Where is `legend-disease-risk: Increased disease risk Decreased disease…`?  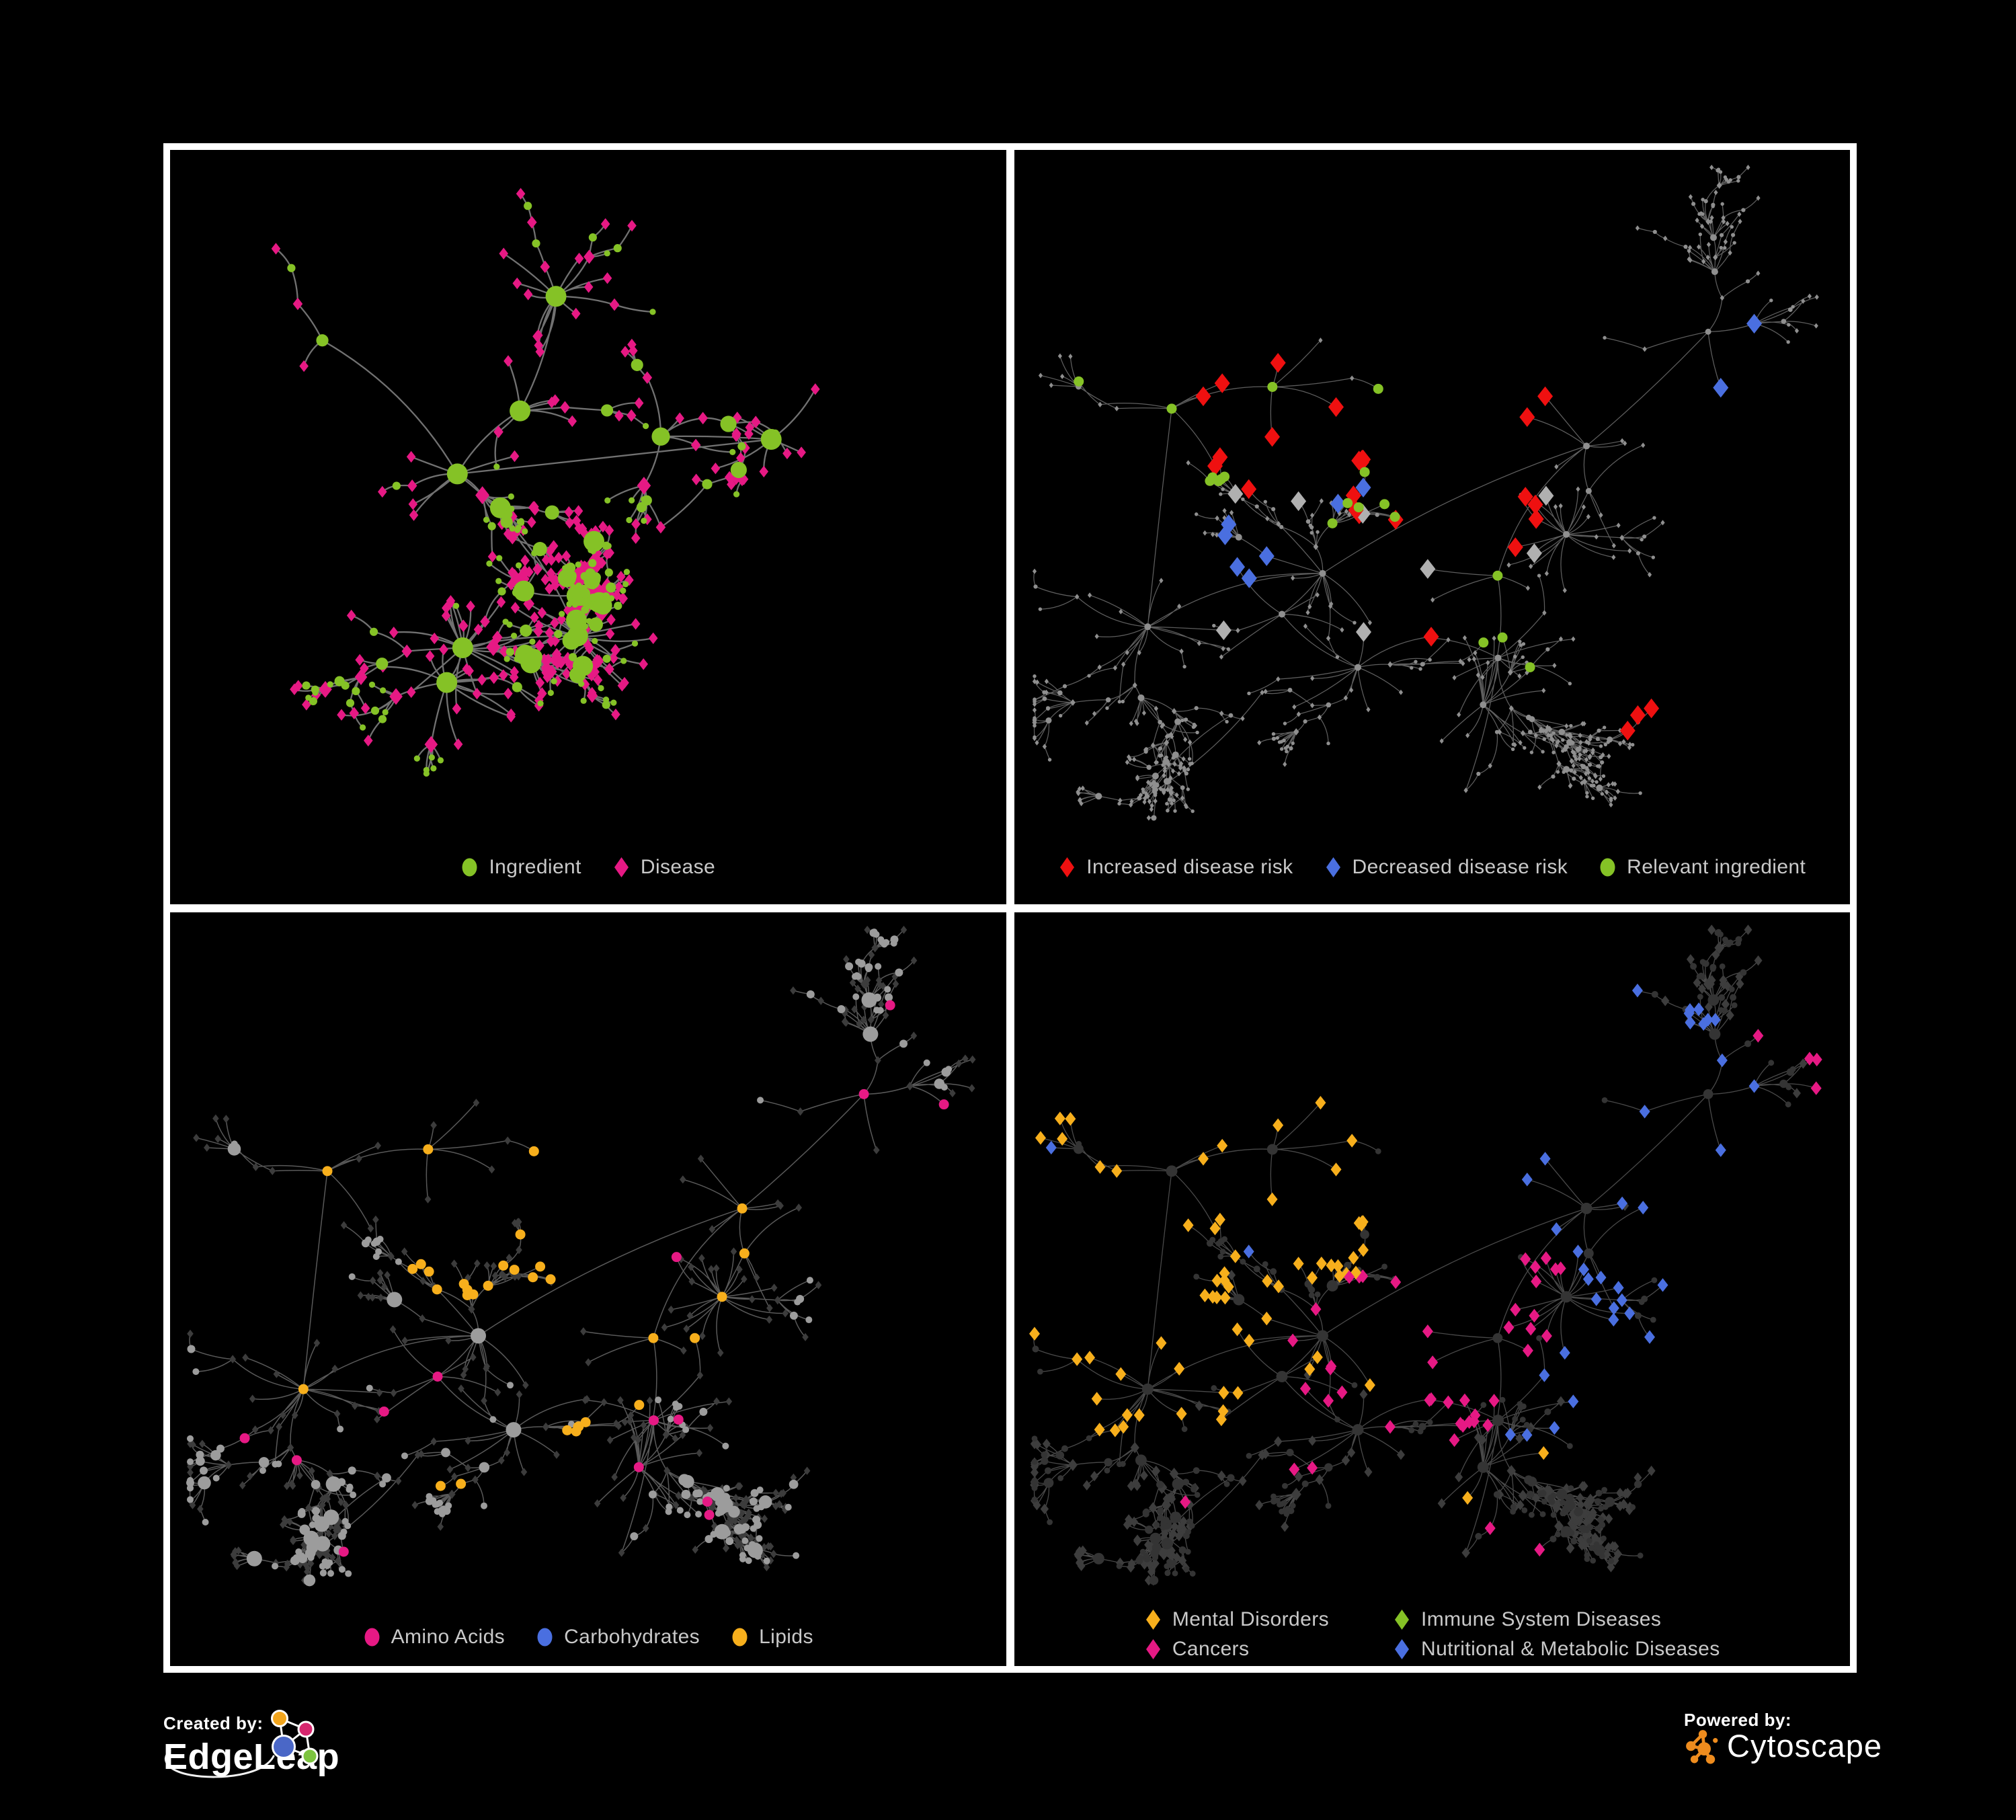 legend-disease-risk: Increased disease risk Decreased disease… is located at coordinates (1432, 867).